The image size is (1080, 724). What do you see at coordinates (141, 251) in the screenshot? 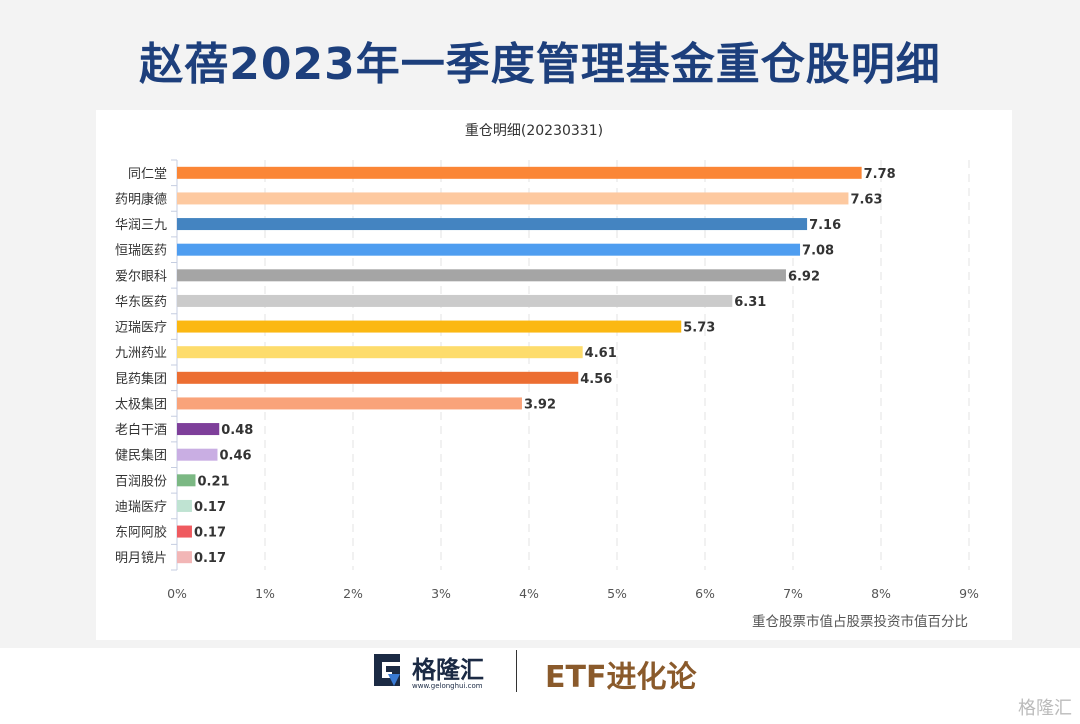
I see `category-label: 恒瑞医药` at bounding box center [141, 251].